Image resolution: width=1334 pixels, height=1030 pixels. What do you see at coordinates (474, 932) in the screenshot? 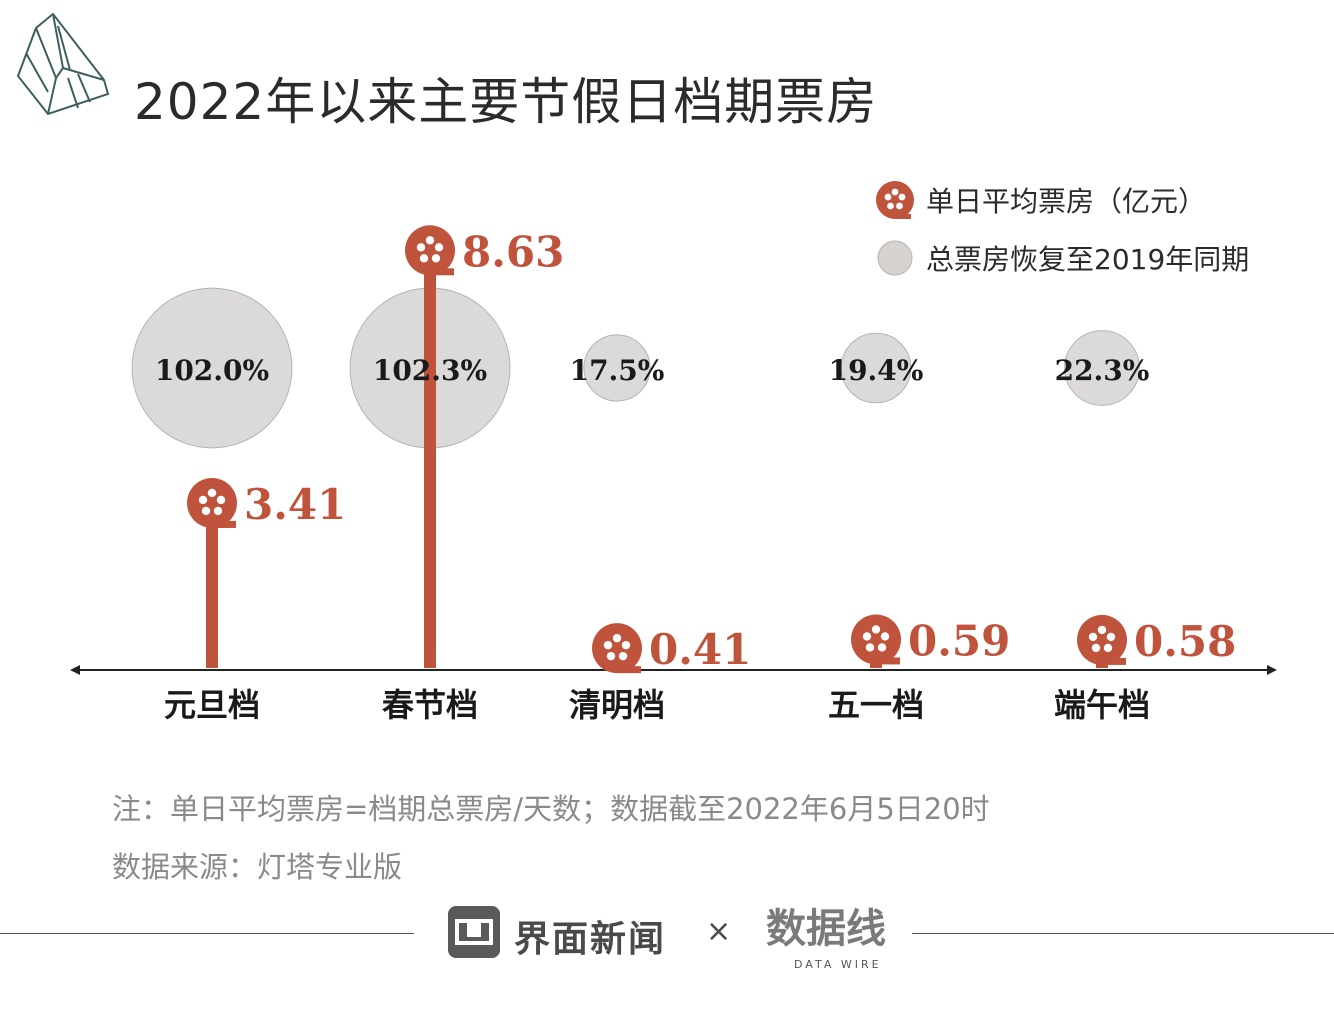
I see `jiemian-logo-icon` at bounding box center [474, 932].